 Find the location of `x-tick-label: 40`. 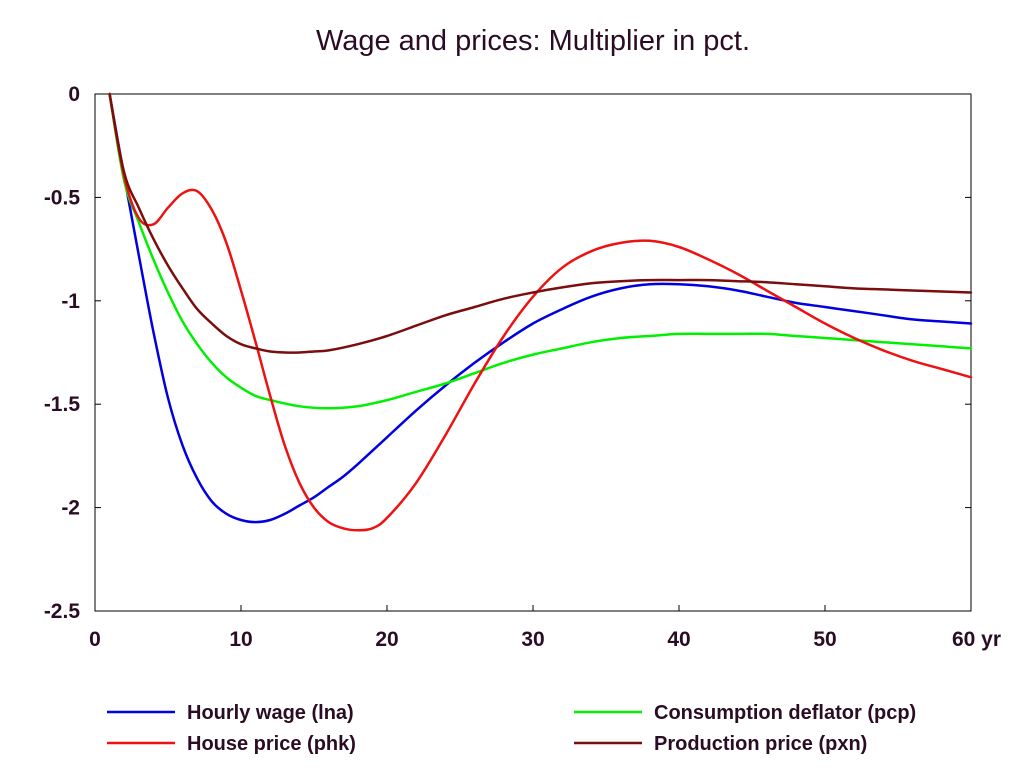

x-tick-label: 40 is located at coordinates (678, 639).